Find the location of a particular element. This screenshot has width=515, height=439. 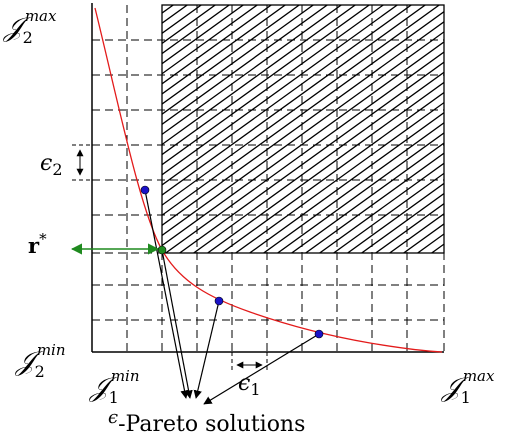

epsilon-2-label: ϵ2 is located at coordinates (51, 165).